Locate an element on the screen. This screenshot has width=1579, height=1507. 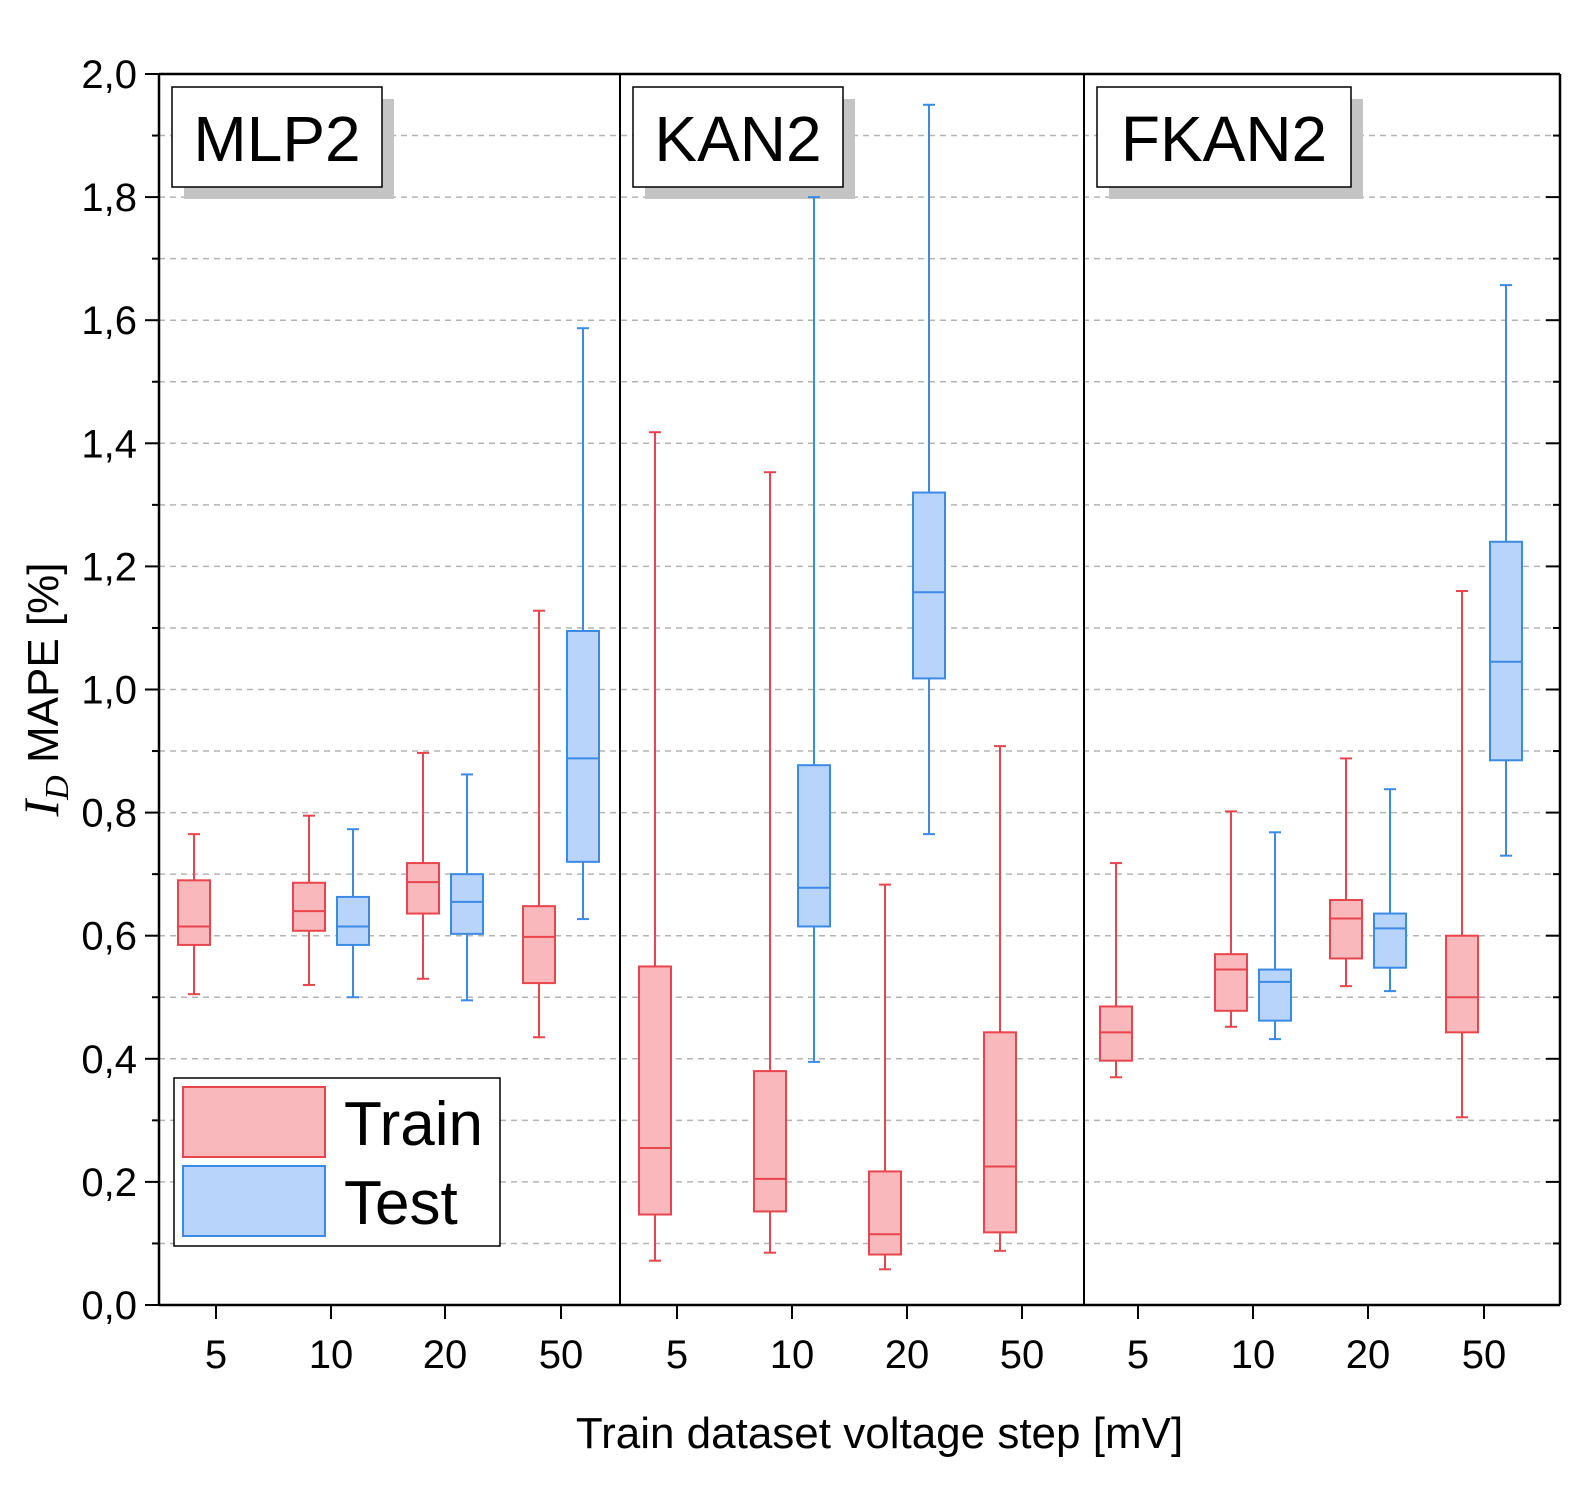
panel-title-text: MLP2 is located at coordinates (276, 139).